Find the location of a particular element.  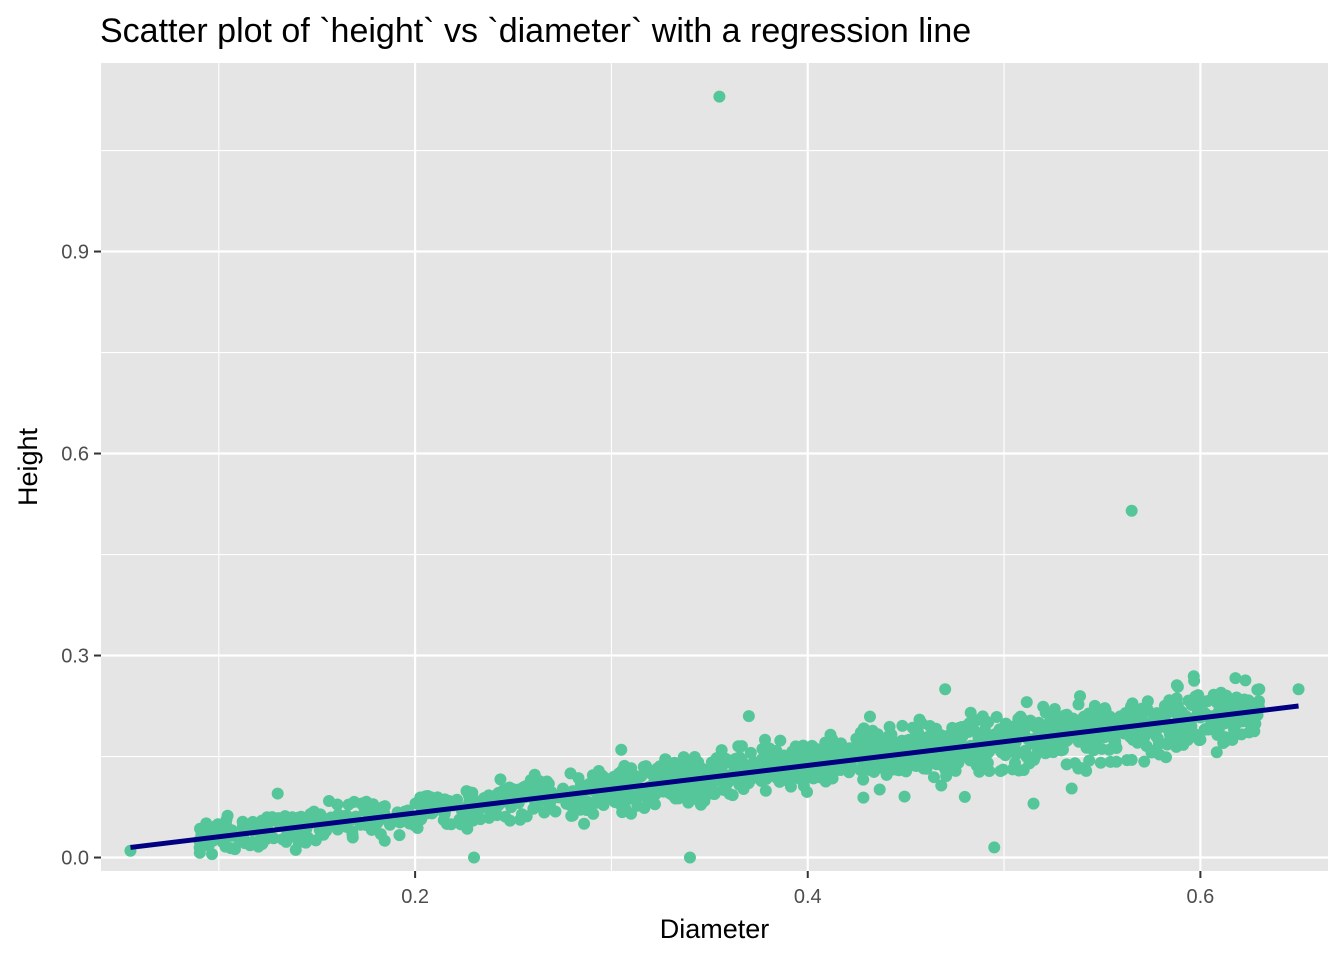

y-tick-label: 0.6 is located at coordinates (75, 455).